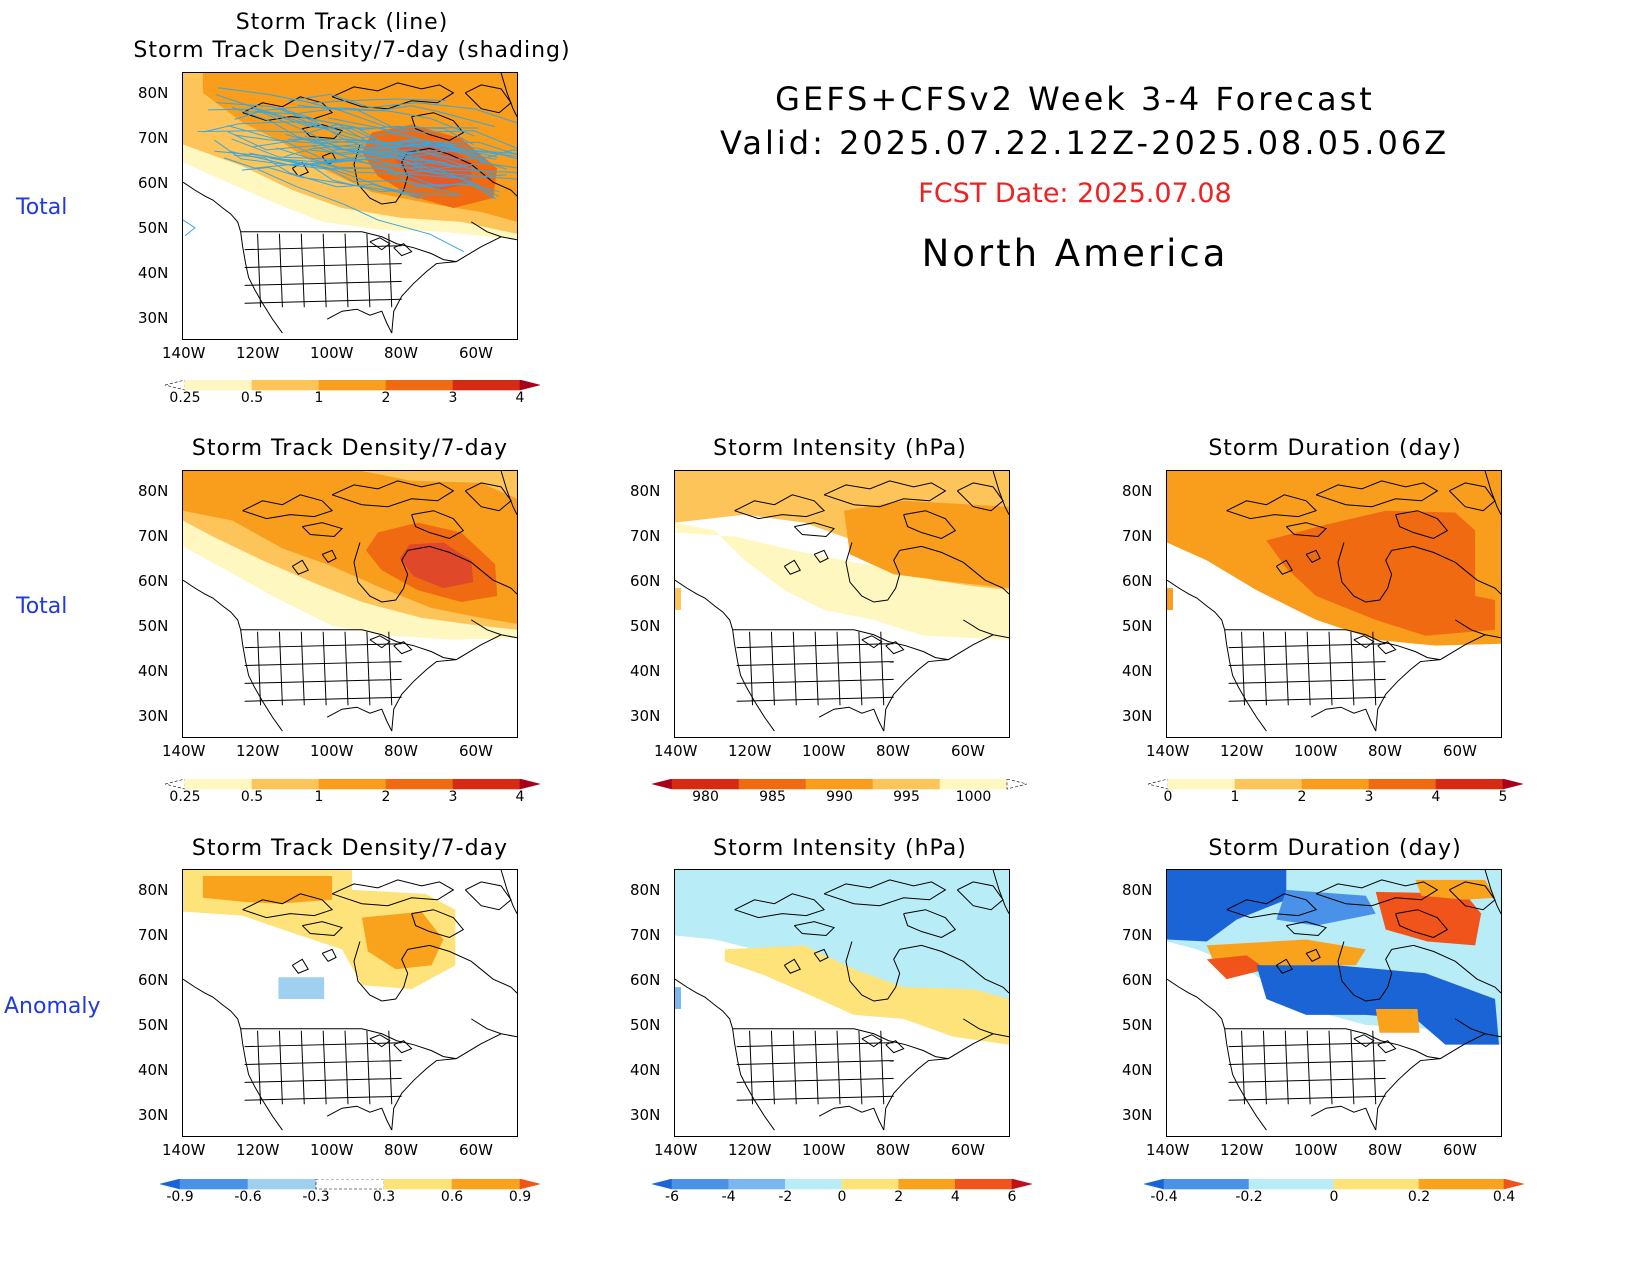 Image resolution: width=1650 pixels, height=1275 pixels. Describe the element at coordinates (672, 1197) in the screenshot. I see `colorbar-label: -6` at that location.